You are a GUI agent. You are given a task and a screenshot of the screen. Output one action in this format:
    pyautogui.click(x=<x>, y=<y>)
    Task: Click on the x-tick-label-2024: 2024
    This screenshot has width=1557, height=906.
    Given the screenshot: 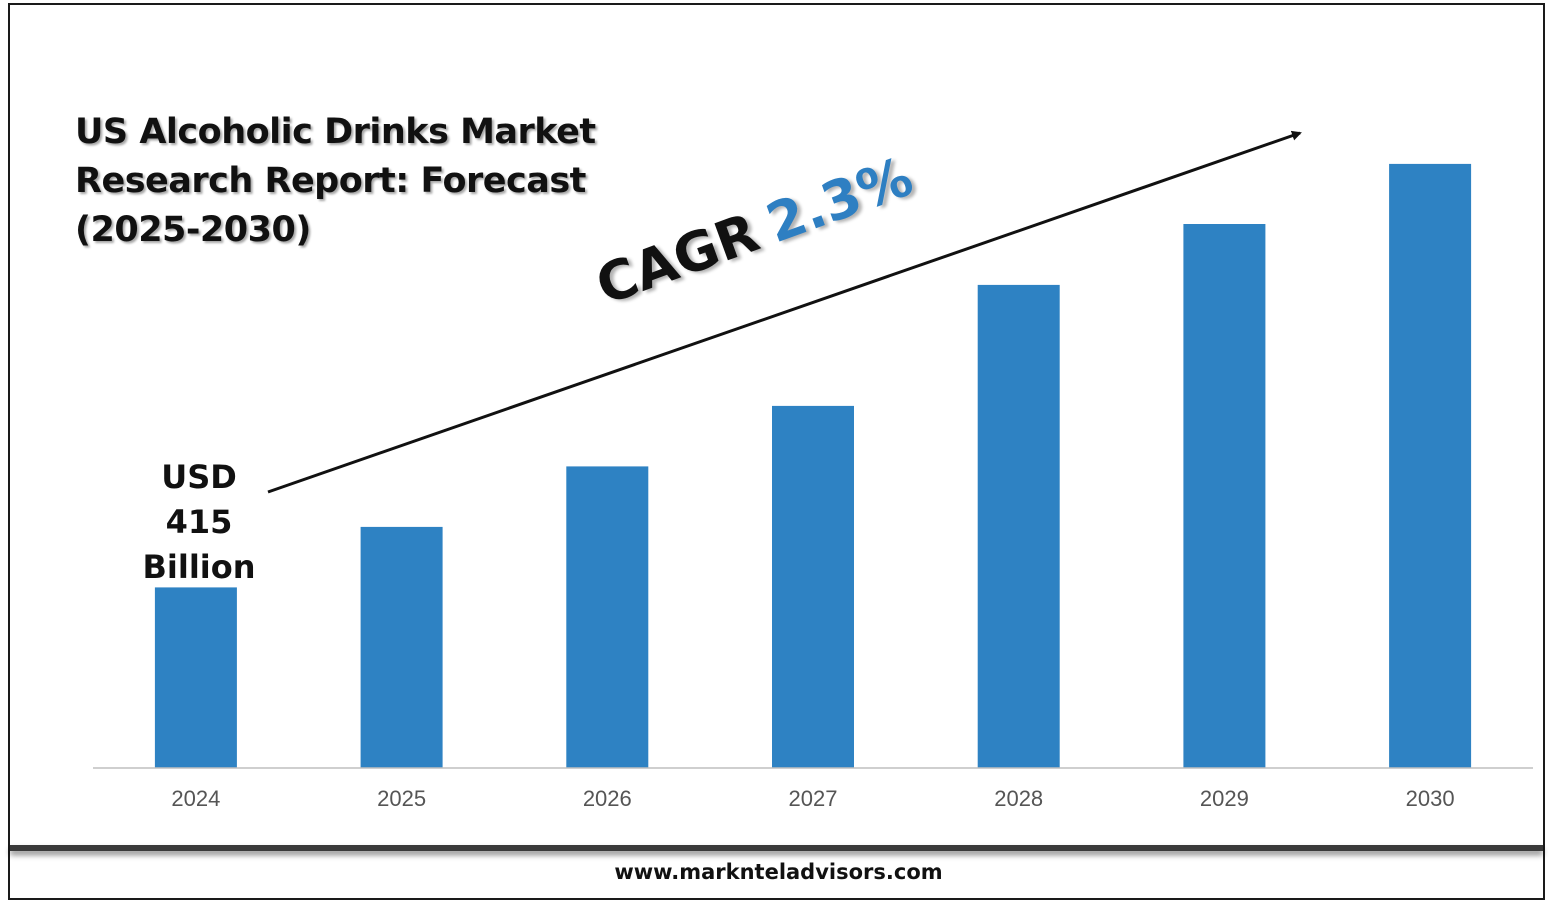 What is the action you would take?
    pyautogui.click(x=195, y=798)
    